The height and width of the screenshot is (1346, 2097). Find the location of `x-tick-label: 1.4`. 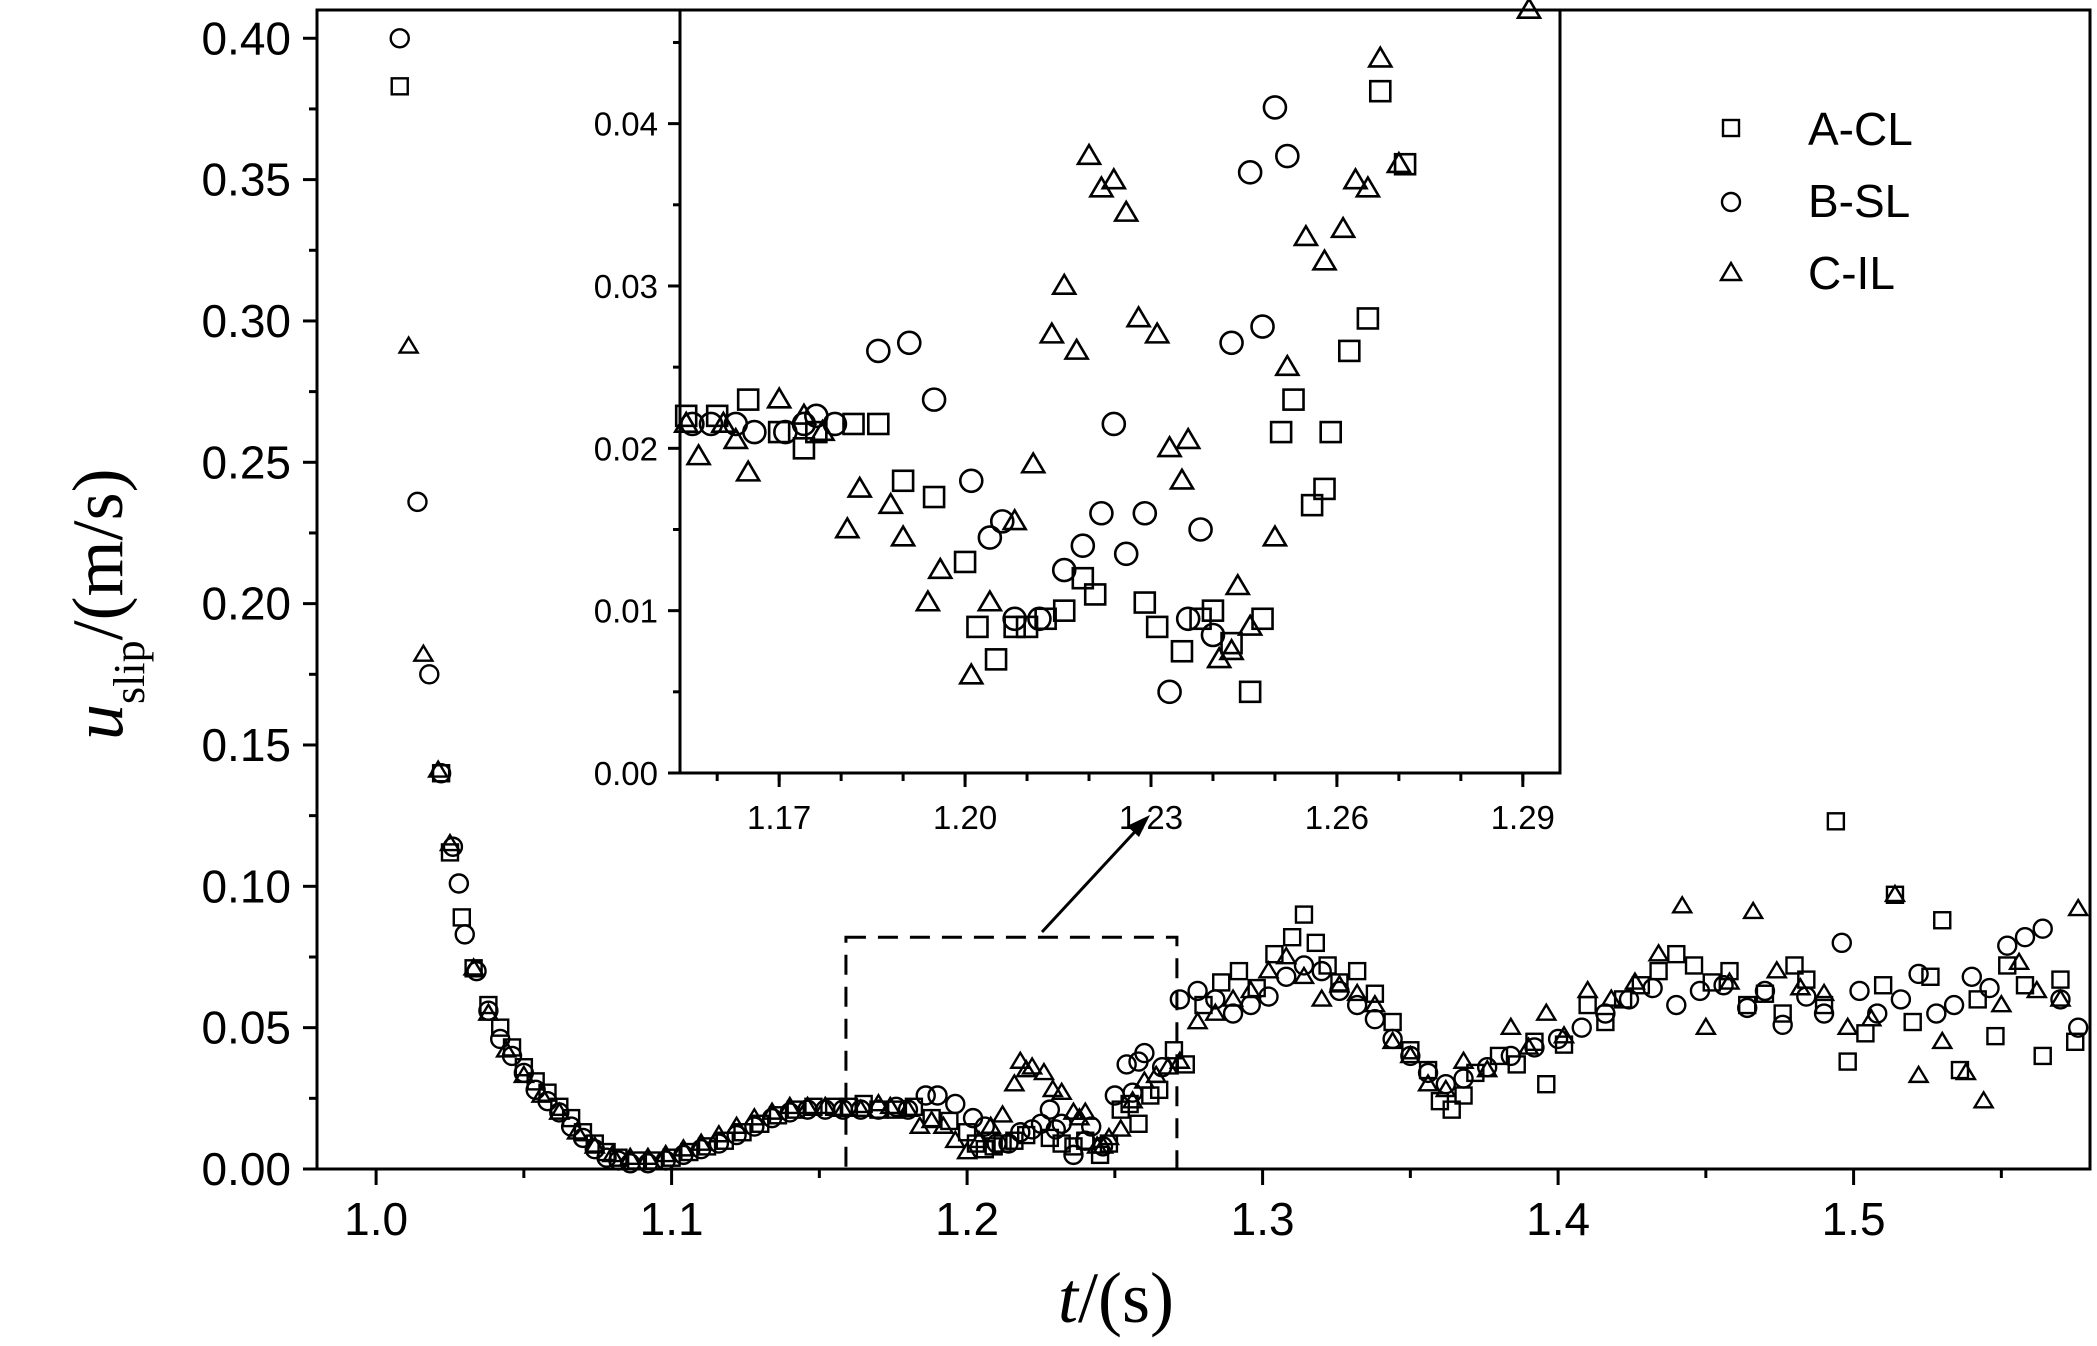

x-tick-label: 1.4 is located at coordinates (1558, 1219).